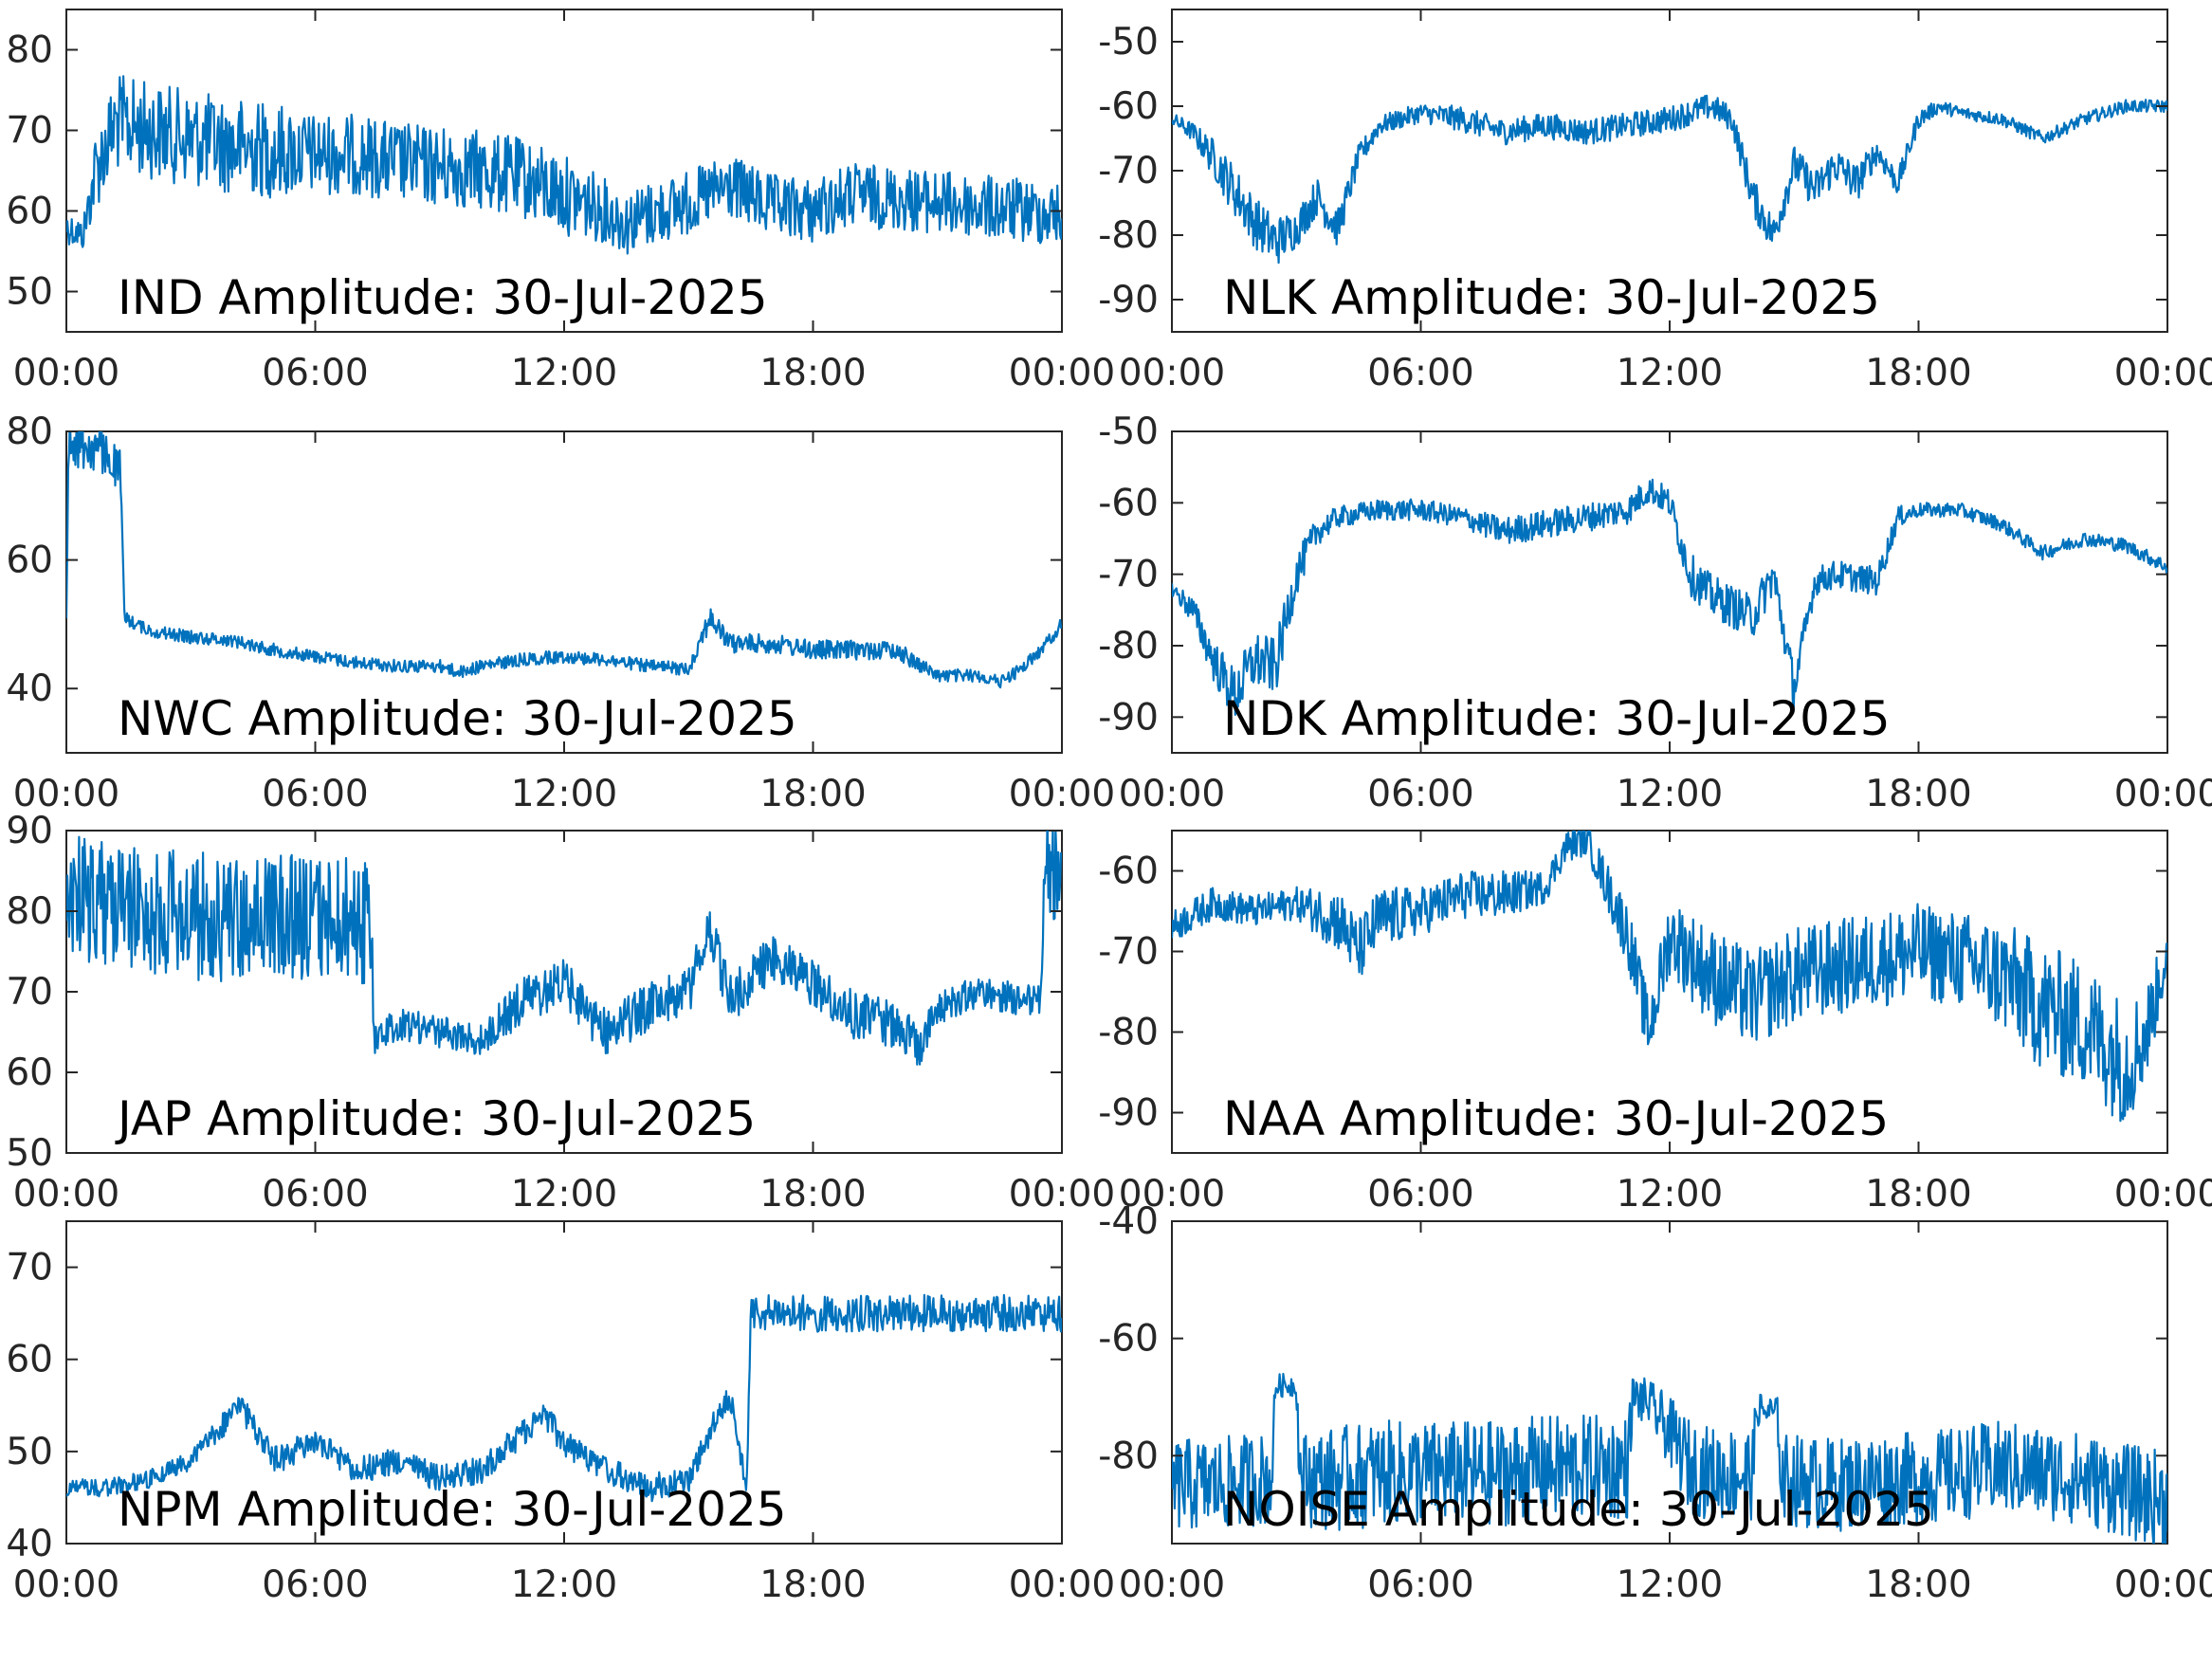  What do you see at coordinates (443, 297) in the screenshot?
I see `panel-title: IND Amplitude: 30-Jul-2025` at bounding box center [443, 297].